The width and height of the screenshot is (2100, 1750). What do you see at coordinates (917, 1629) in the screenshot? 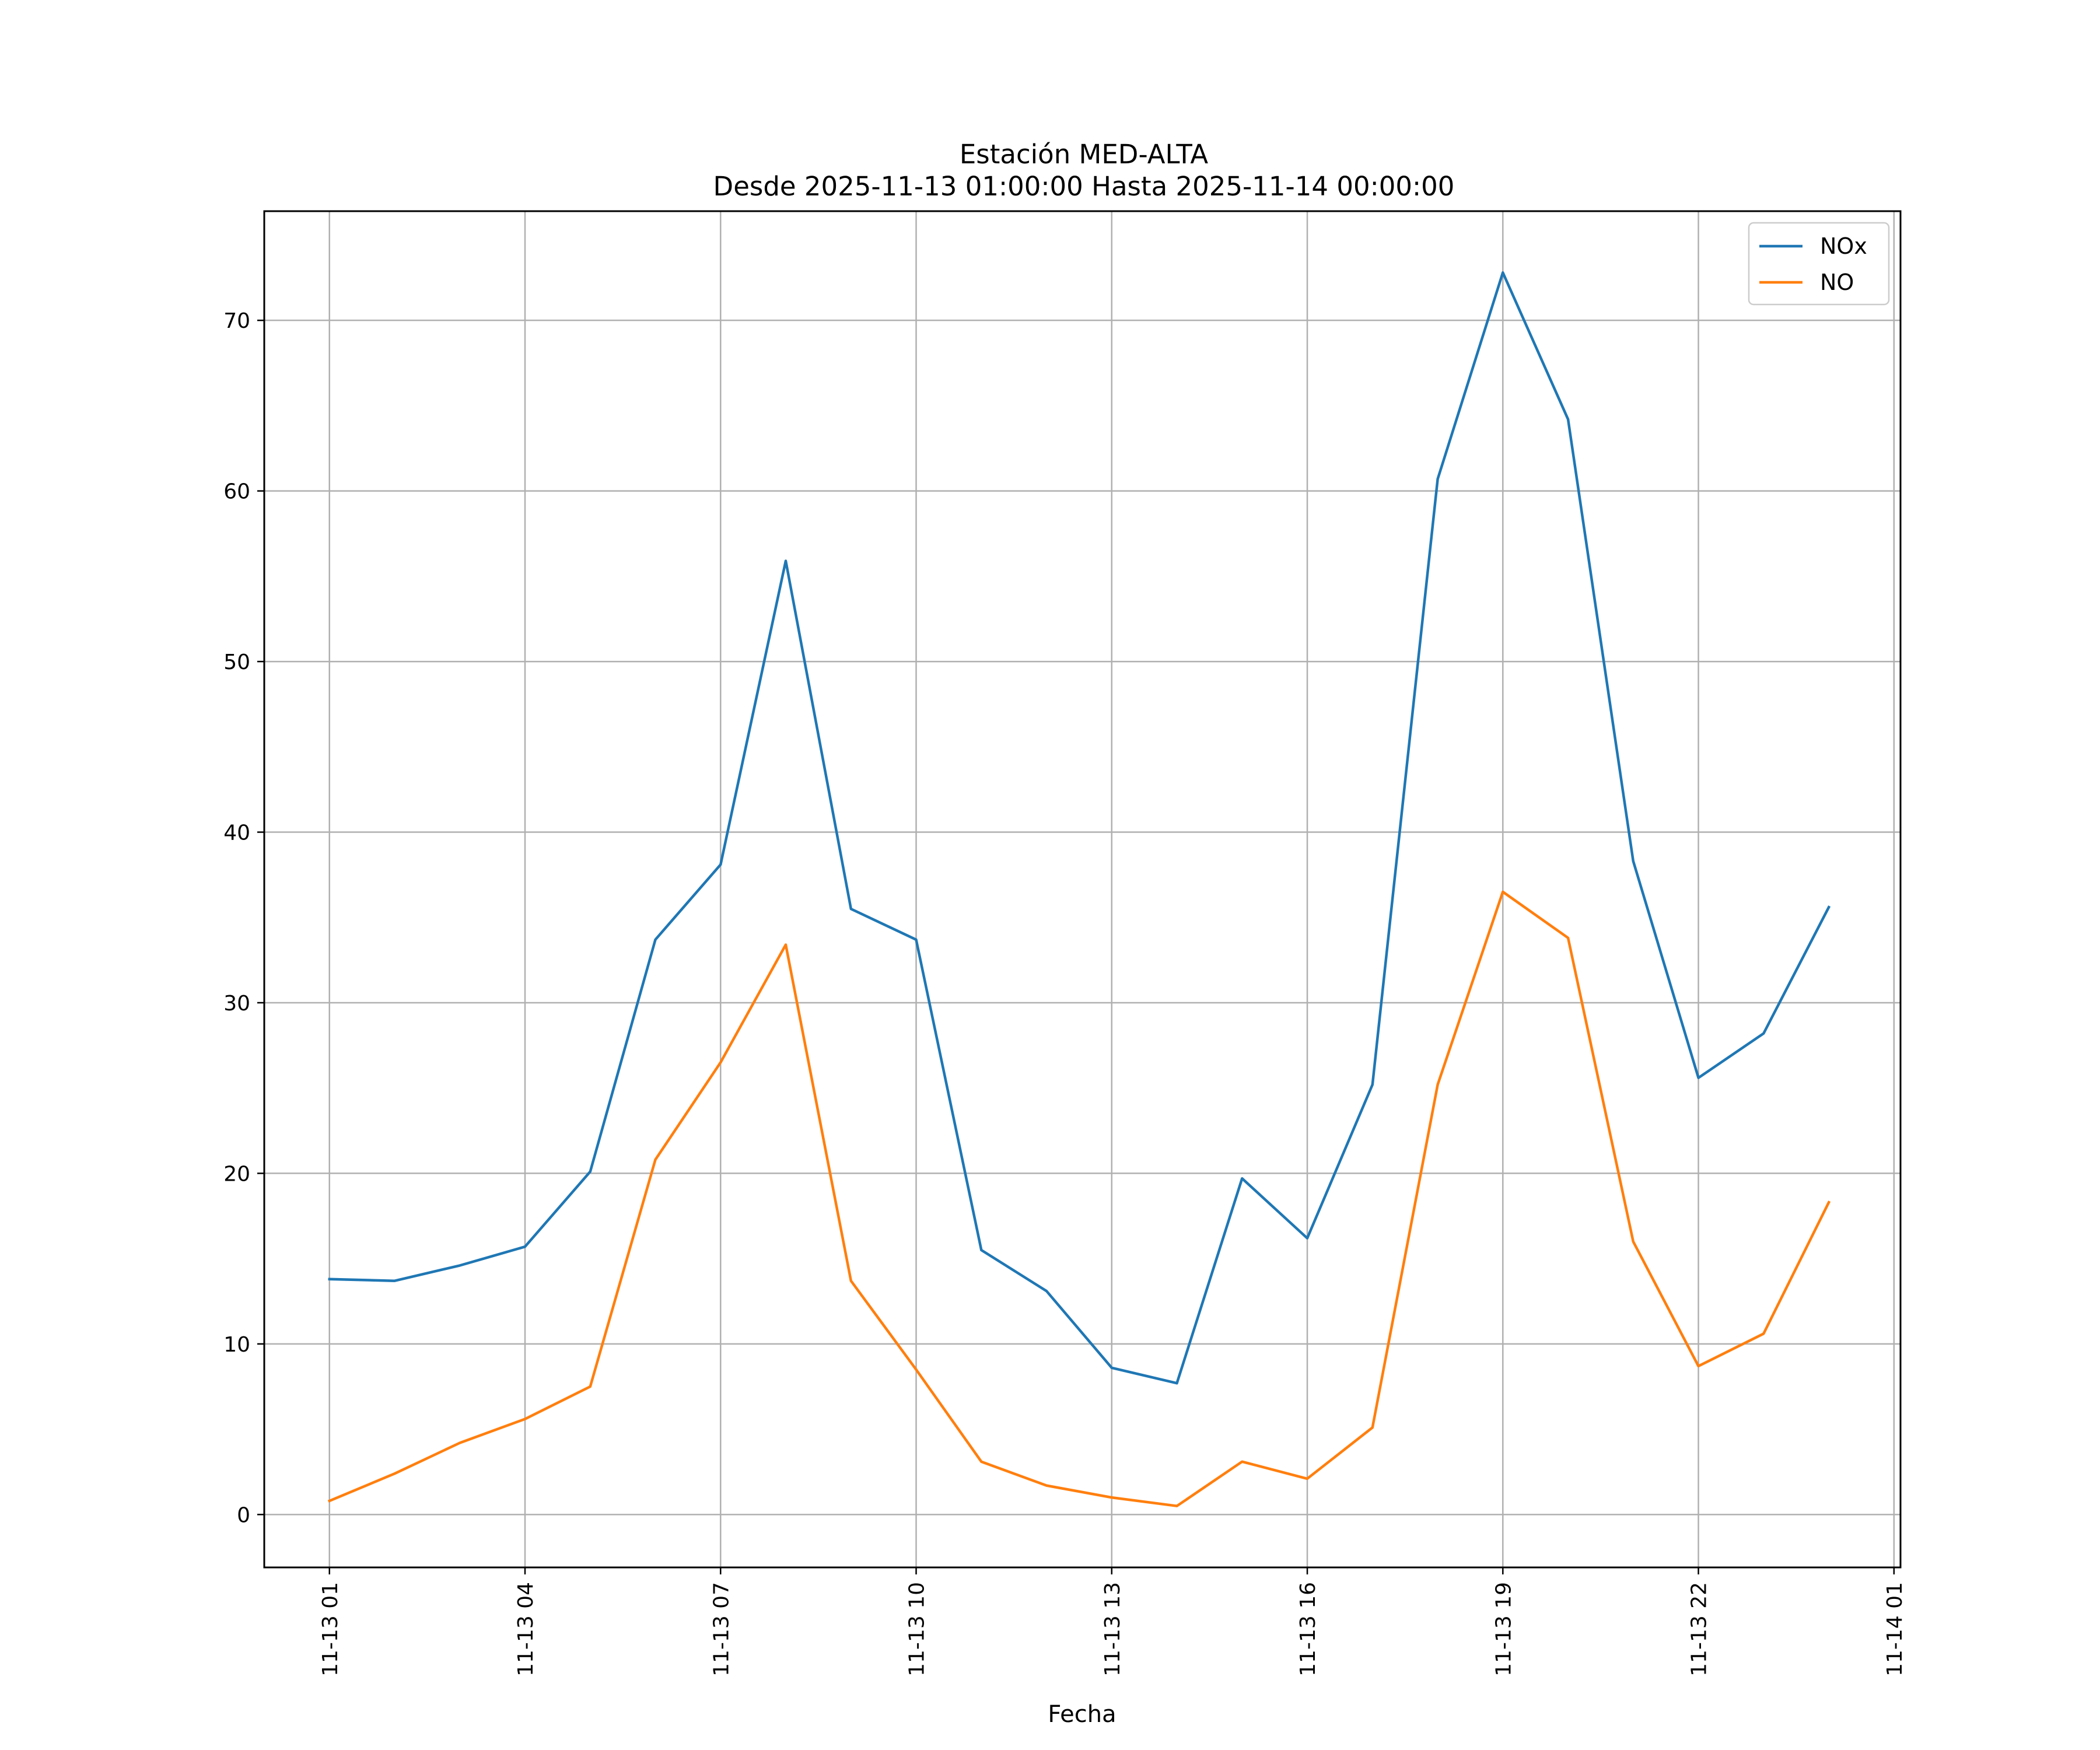
I see `x-tick-label: 11-13 10` at bounding box center [917, 1629].